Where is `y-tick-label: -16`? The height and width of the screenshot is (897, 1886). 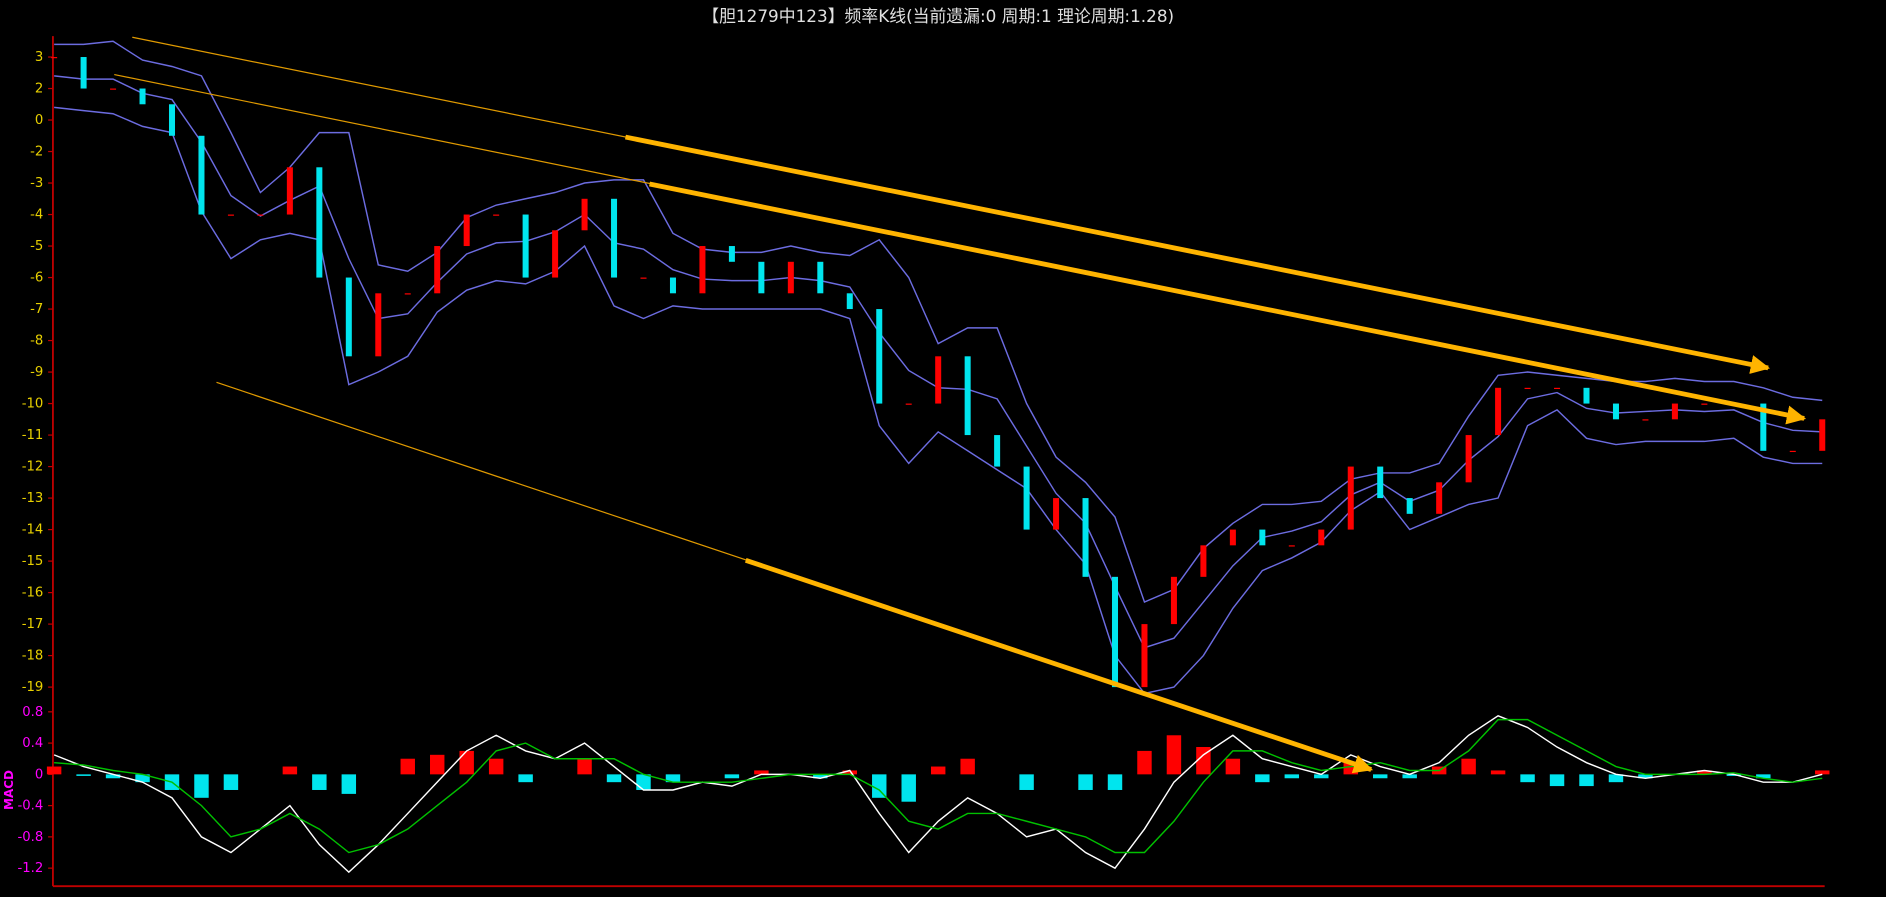
y-tick-label: -16 is located at coordinates (33, 593).